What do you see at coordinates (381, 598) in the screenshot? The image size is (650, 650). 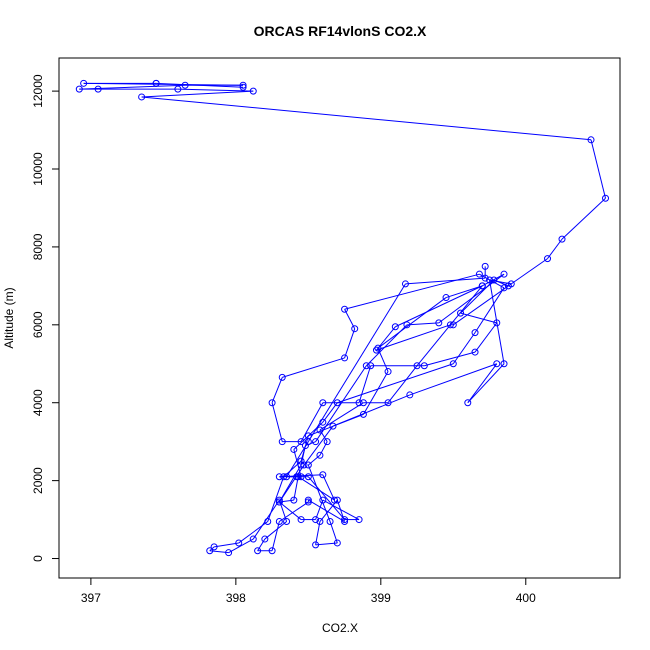 I see `x-tick-label: 399` at bounding box center [381, 598].